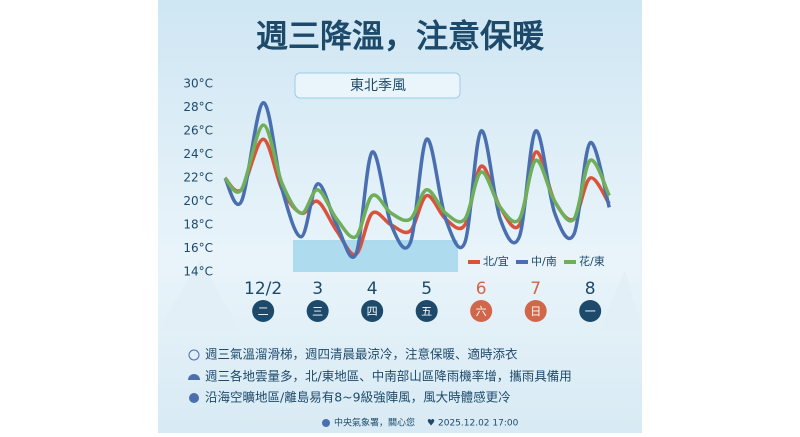 This screenshot has width=800, height=437. What do you see at coordinates (374, 423) in the screenshot?
I see `footer-agency: 中央氣象署，關心您` at bounding box center [374, 423].